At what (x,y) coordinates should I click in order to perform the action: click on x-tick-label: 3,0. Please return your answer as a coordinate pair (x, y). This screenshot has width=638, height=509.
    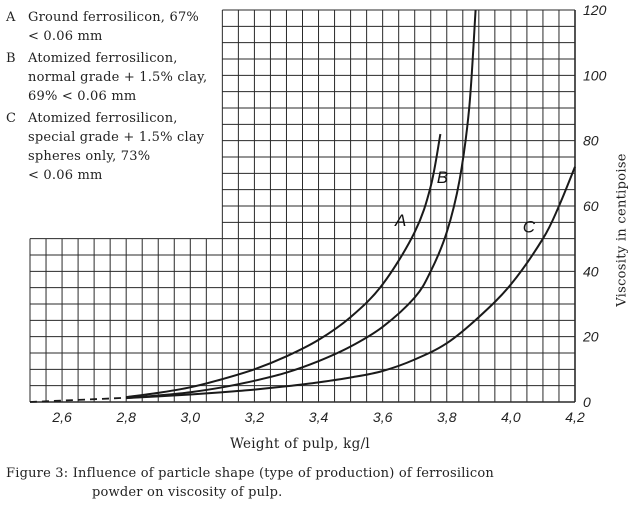
    Looking at the image, I should click on (191, 417).